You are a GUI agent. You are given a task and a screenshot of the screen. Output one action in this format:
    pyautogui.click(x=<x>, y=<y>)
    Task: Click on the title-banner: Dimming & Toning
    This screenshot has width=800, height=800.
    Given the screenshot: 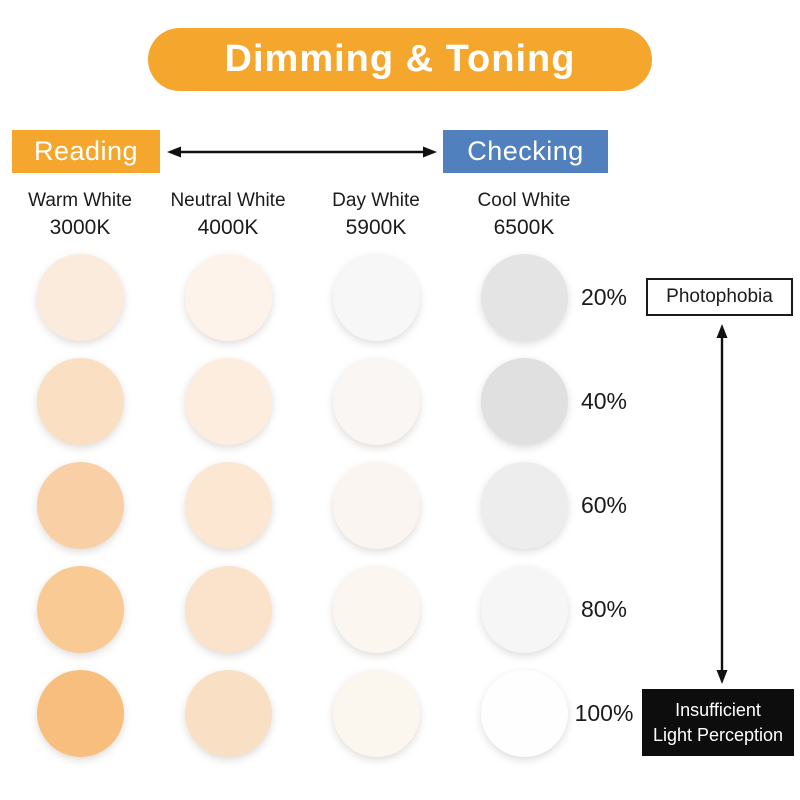 What is the action you would take?
    pyautogui.click(x=400, y=59)
    